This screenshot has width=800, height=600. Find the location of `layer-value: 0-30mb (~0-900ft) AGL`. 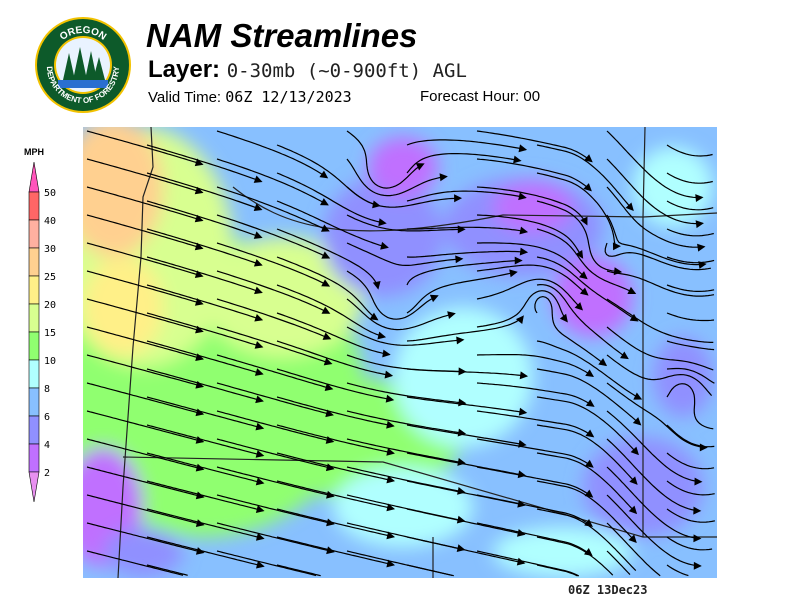

layer-value: 0-30mb (~0-900ft) AGL is located at coordinates (346, 71).